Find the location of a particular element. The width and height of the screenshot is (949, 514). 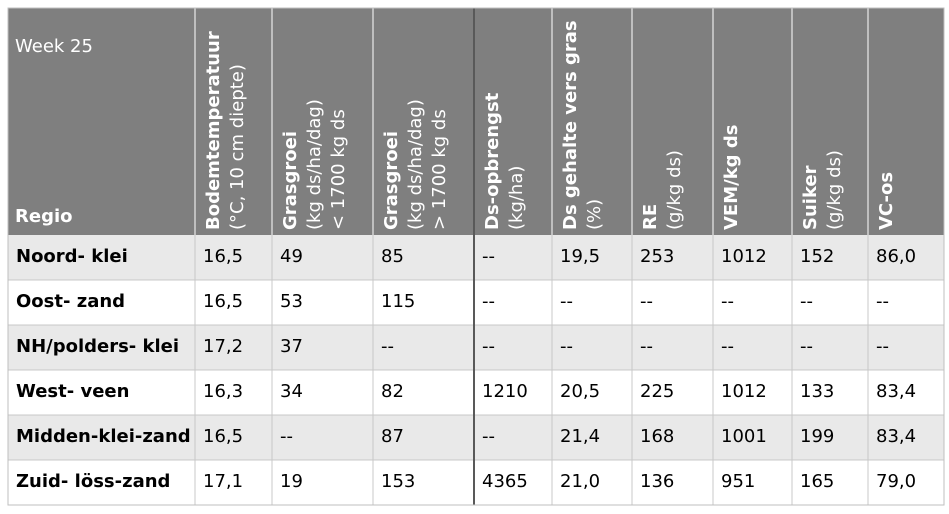

cell: 79,0 is located at coordinates (896, 481).